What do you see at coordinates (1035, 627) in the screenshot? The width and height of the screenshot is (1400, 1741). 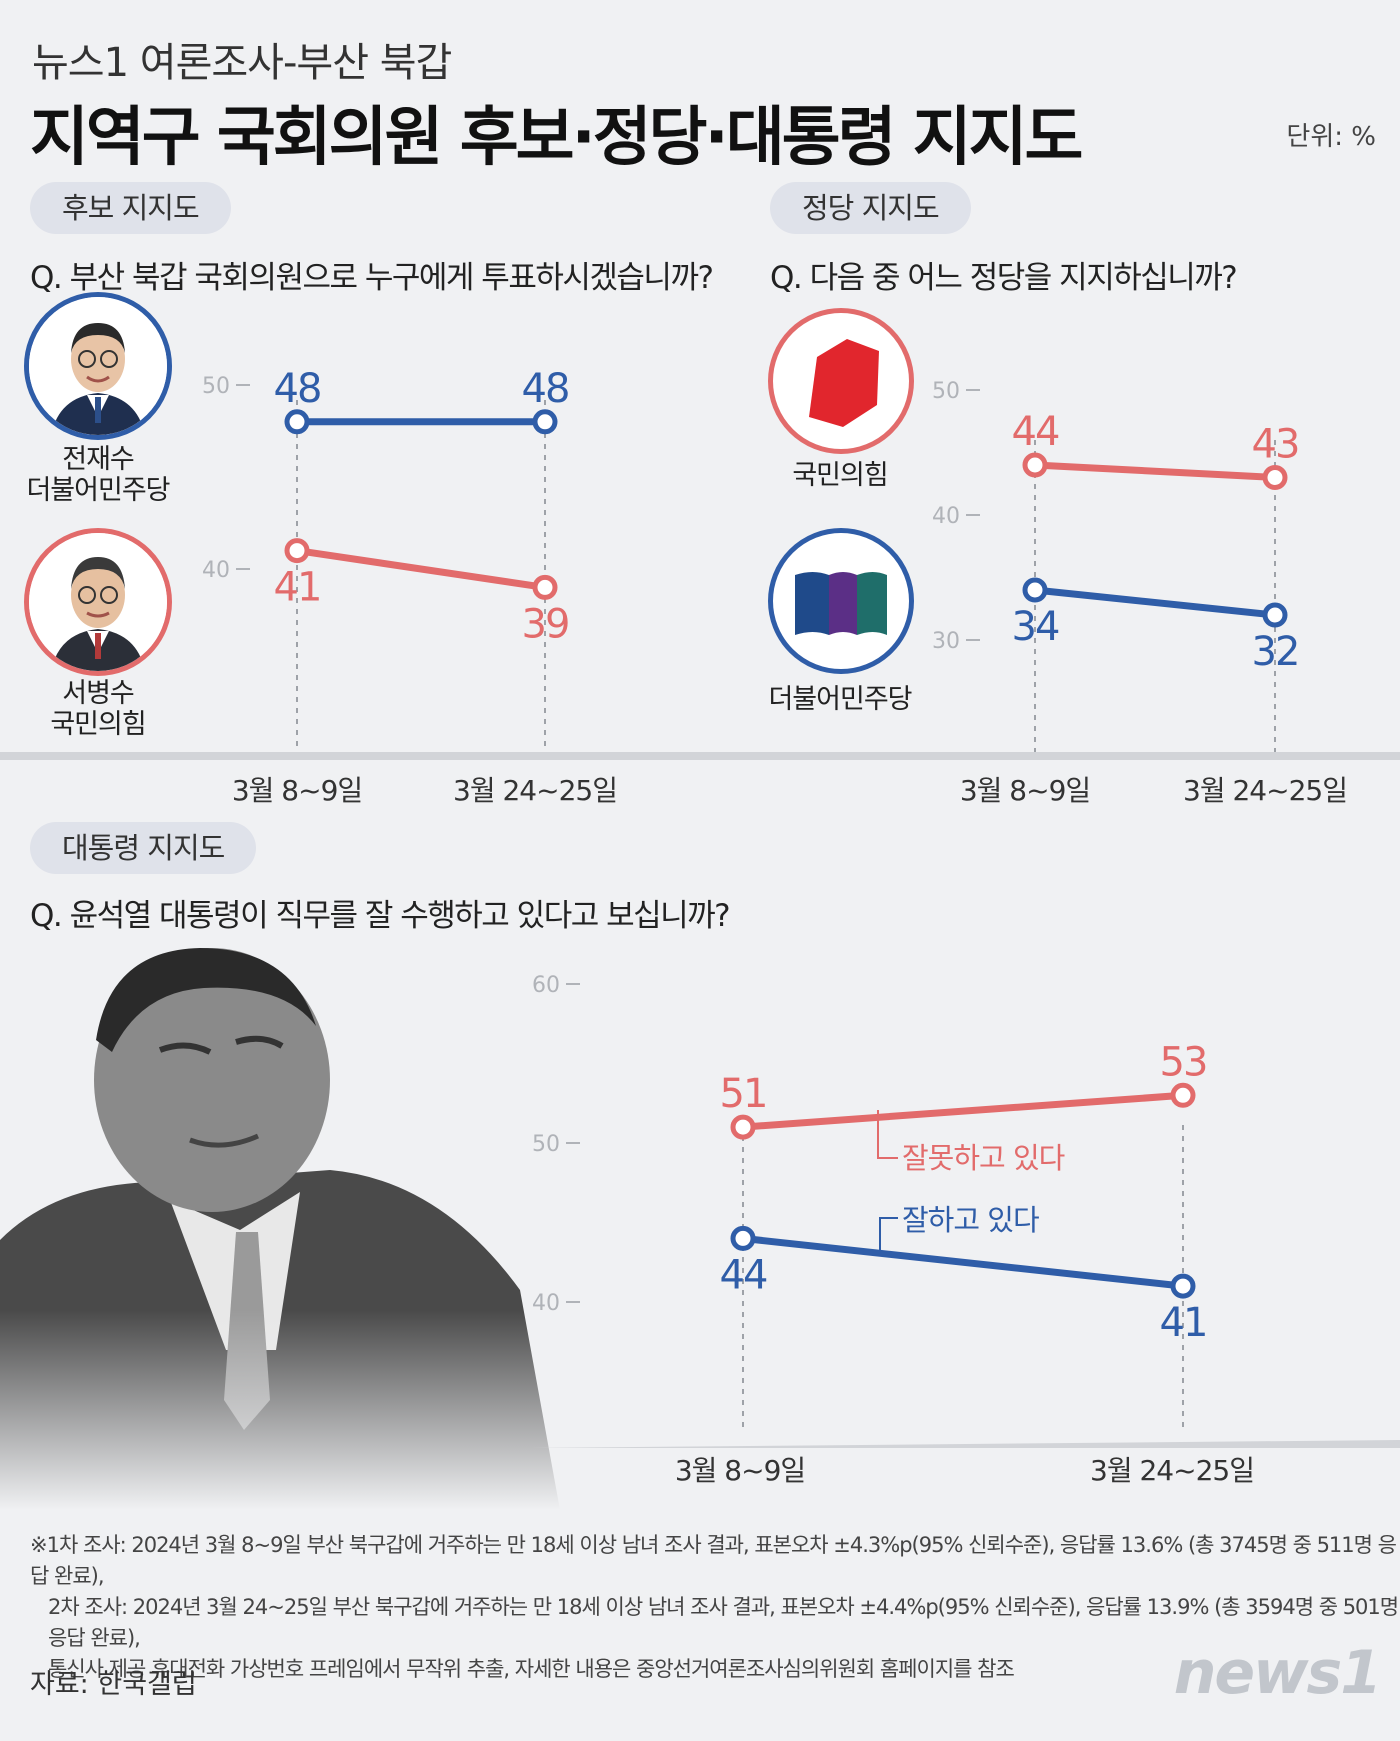 I see `data-label: 34` at bounding box center [1035, 627].